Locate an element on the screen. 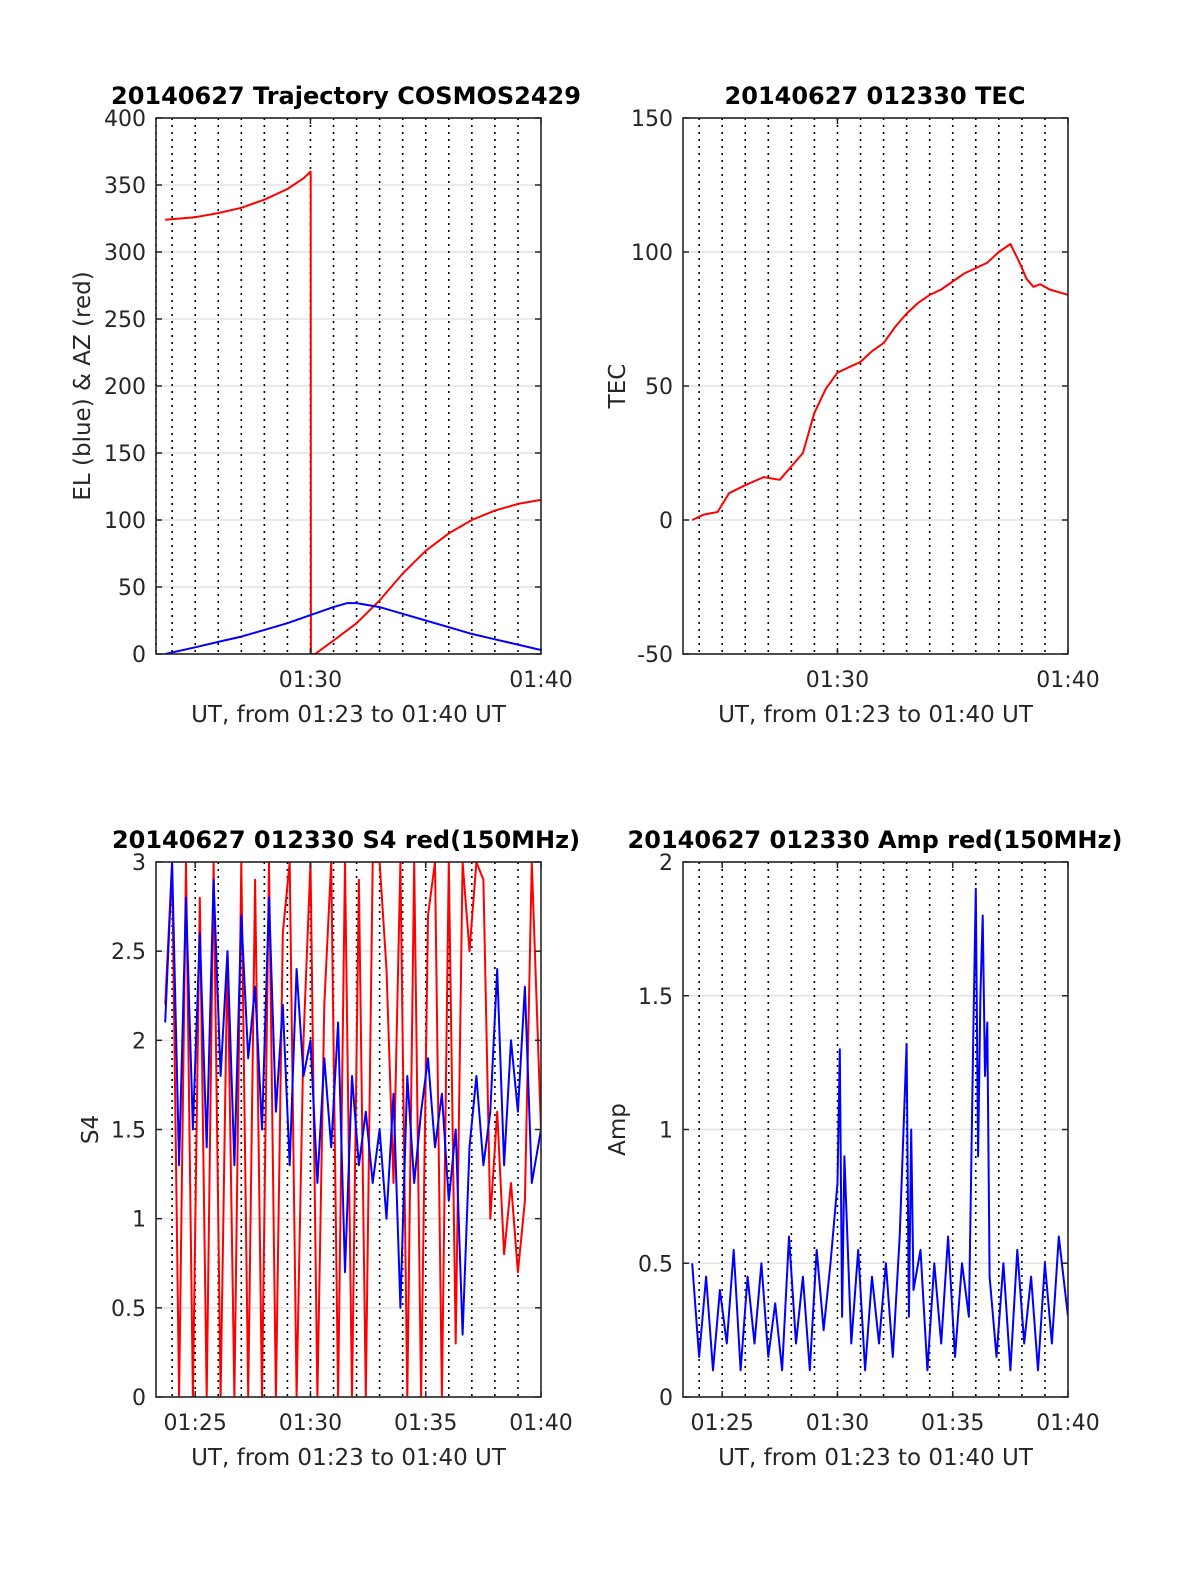  y-tick-label: 250 is located at coordinates (125, 320).